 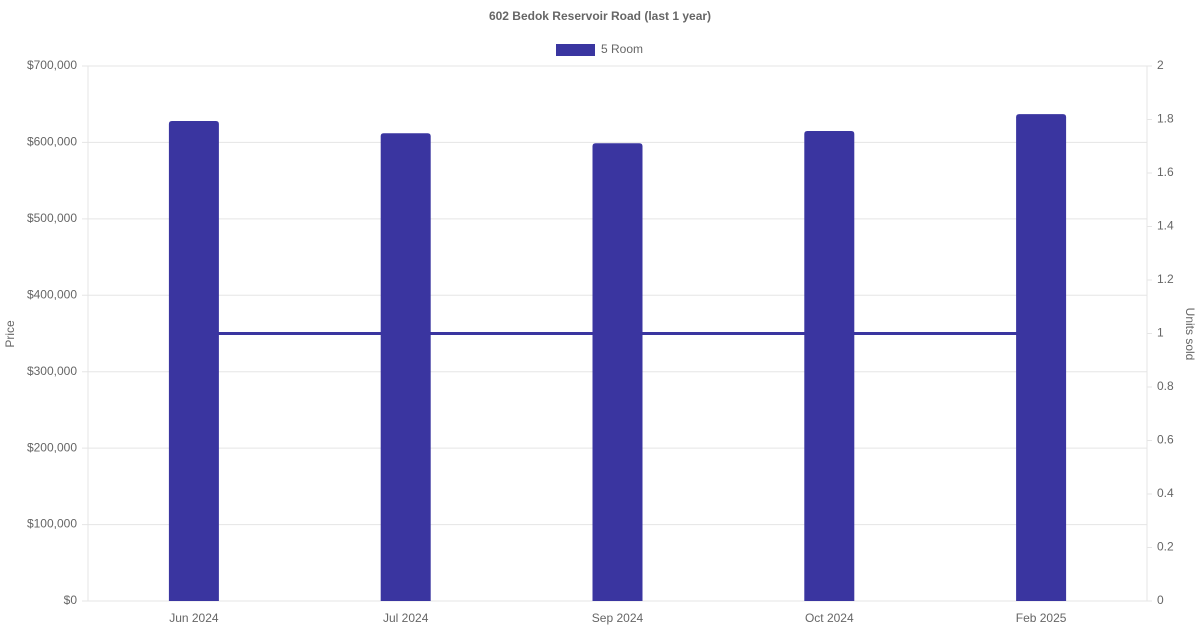 I want to click on y2-tick-label: 1.4, so click(x=1165, y=226).